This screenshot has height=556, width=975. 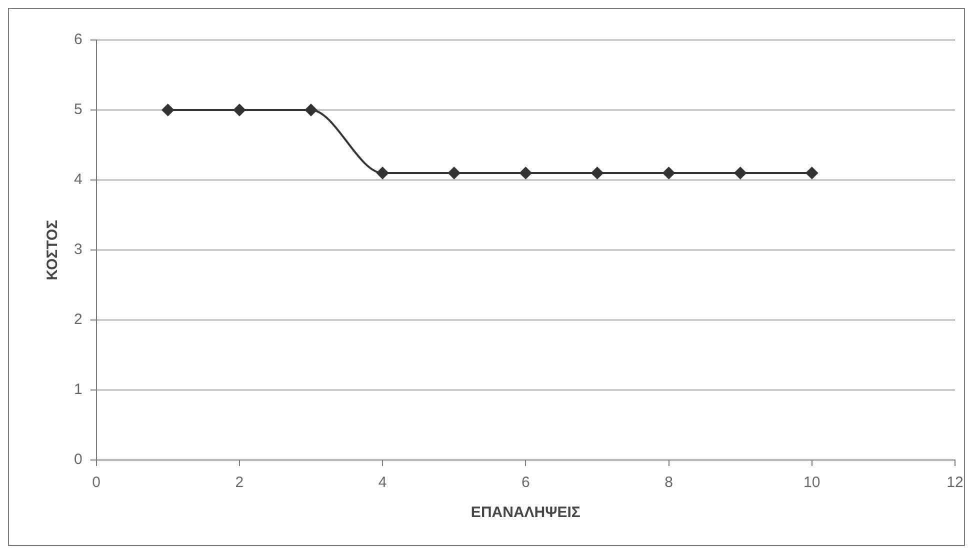 I want to click on x-axis-title: ΕΠΑΝΑΛΗΨΕΙΣ, so click(x=525, y=513).